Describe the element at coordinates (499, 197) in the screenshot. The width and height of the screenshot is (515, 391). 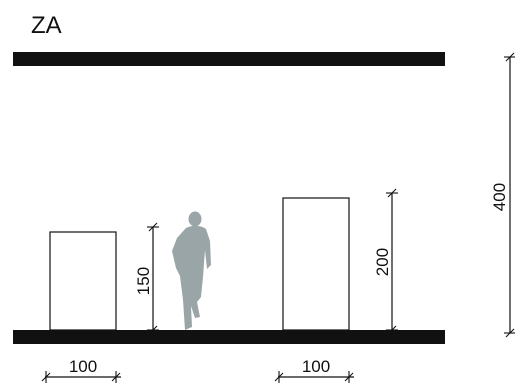
I see `total-height-label: 400` at that location.